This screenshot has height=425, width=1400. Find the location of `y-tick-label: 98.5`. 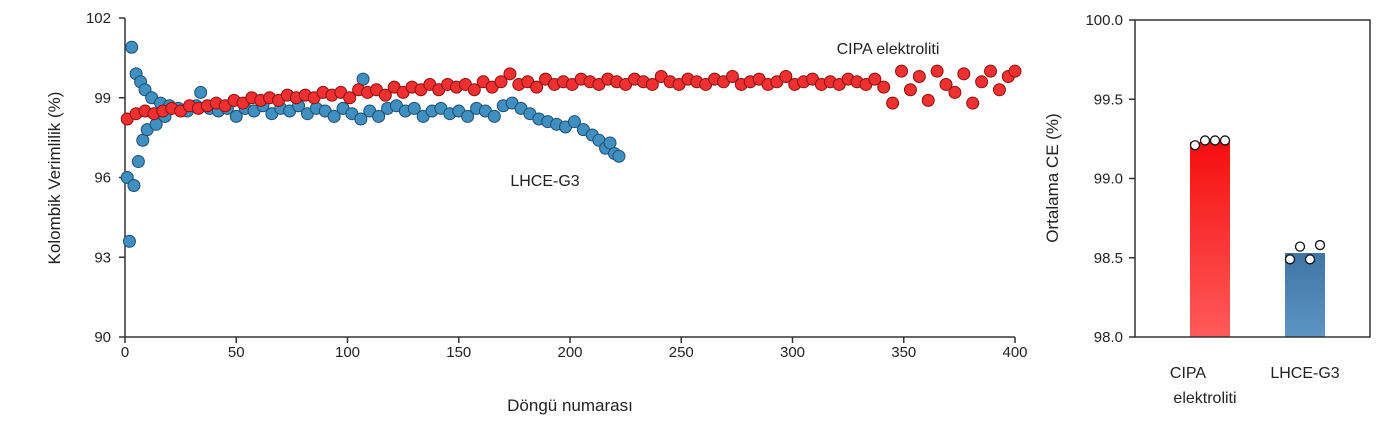

y-tick-label: 98.5 is located at coordinates (1108, 258).